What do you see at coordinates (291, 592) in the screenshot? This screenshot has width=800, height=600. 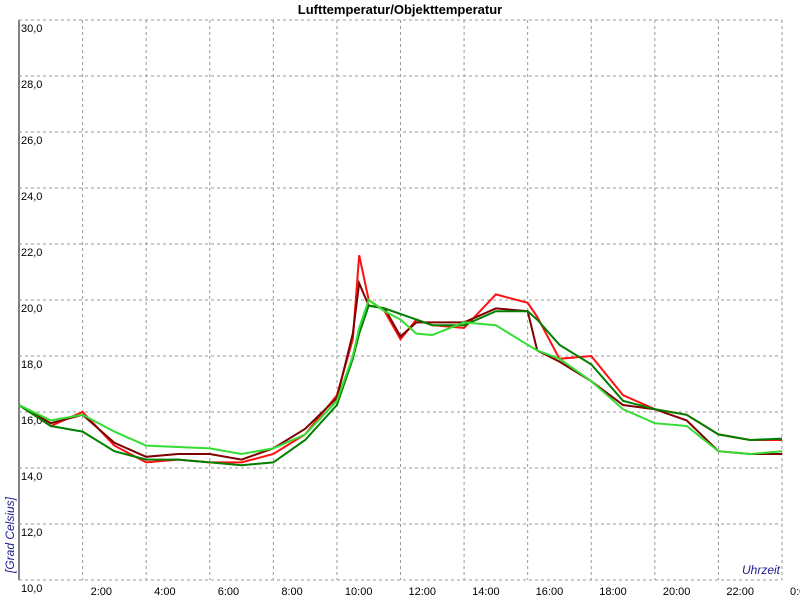 I see `x-tick-label: 8:00` at bounding box center [291, 592].